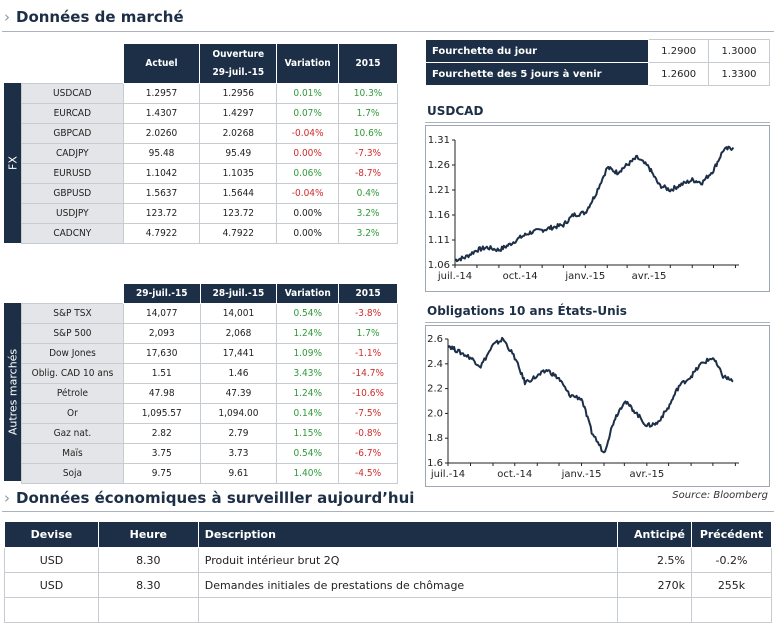  Describe the element at coordinates (238, 93) in the screenshot. I see `fx-row-ouverture: 1.2956` at that location.